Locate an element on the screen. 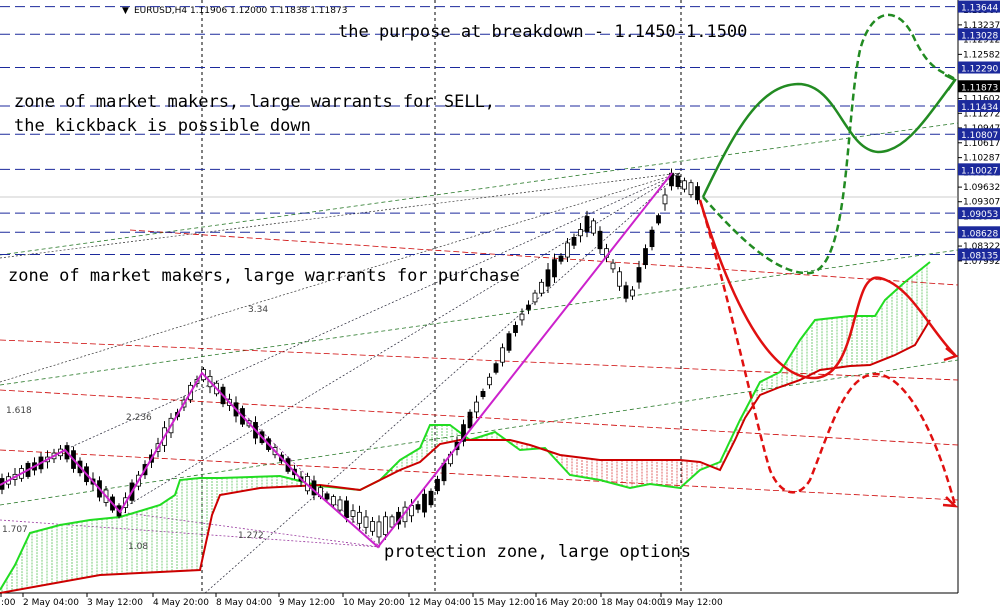  price-tick-label: 1.10287 is located at coordinates (981, 159).